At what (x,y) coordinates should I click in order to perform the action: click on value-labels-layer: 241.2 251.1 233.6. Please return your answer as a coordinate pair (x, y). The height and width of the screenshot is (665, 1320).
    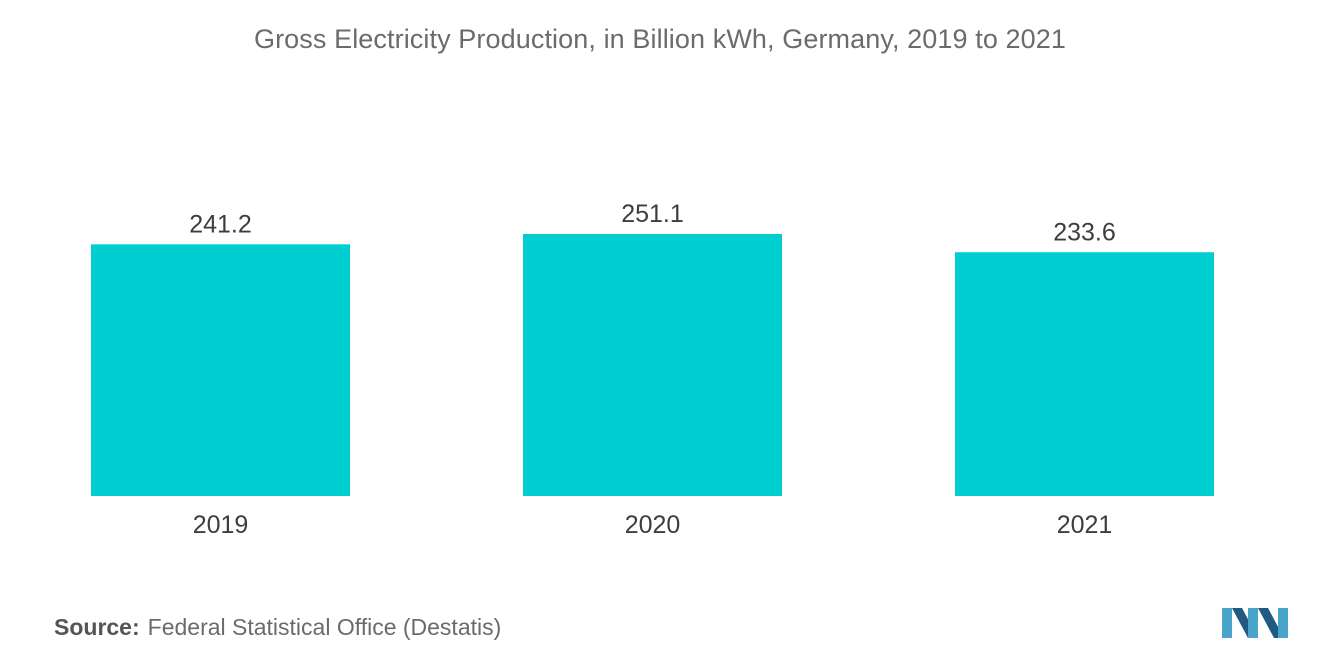
    Looking at the image, I should click on (652, 223).